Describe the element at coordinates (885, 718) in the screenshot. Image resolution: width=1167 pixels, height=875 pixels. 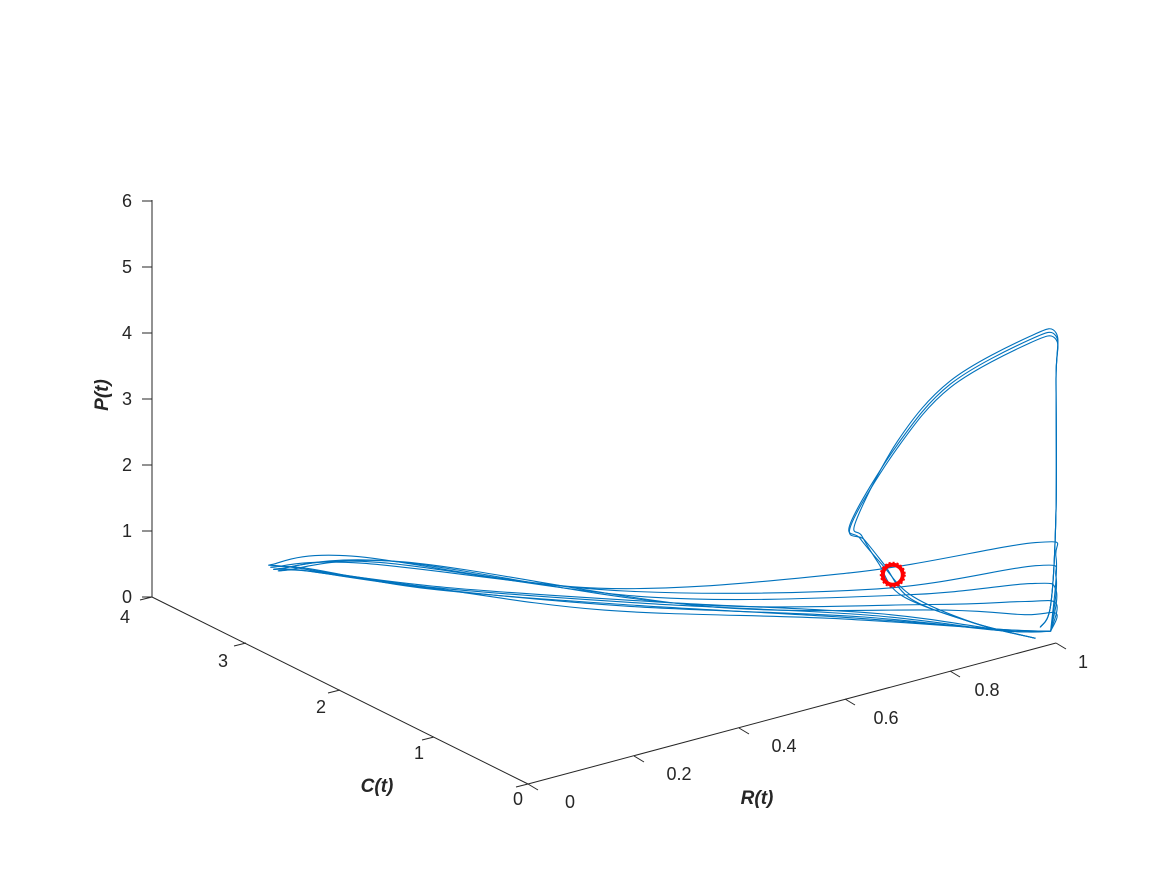
I see `r-tick-label: 0.6` at that location.